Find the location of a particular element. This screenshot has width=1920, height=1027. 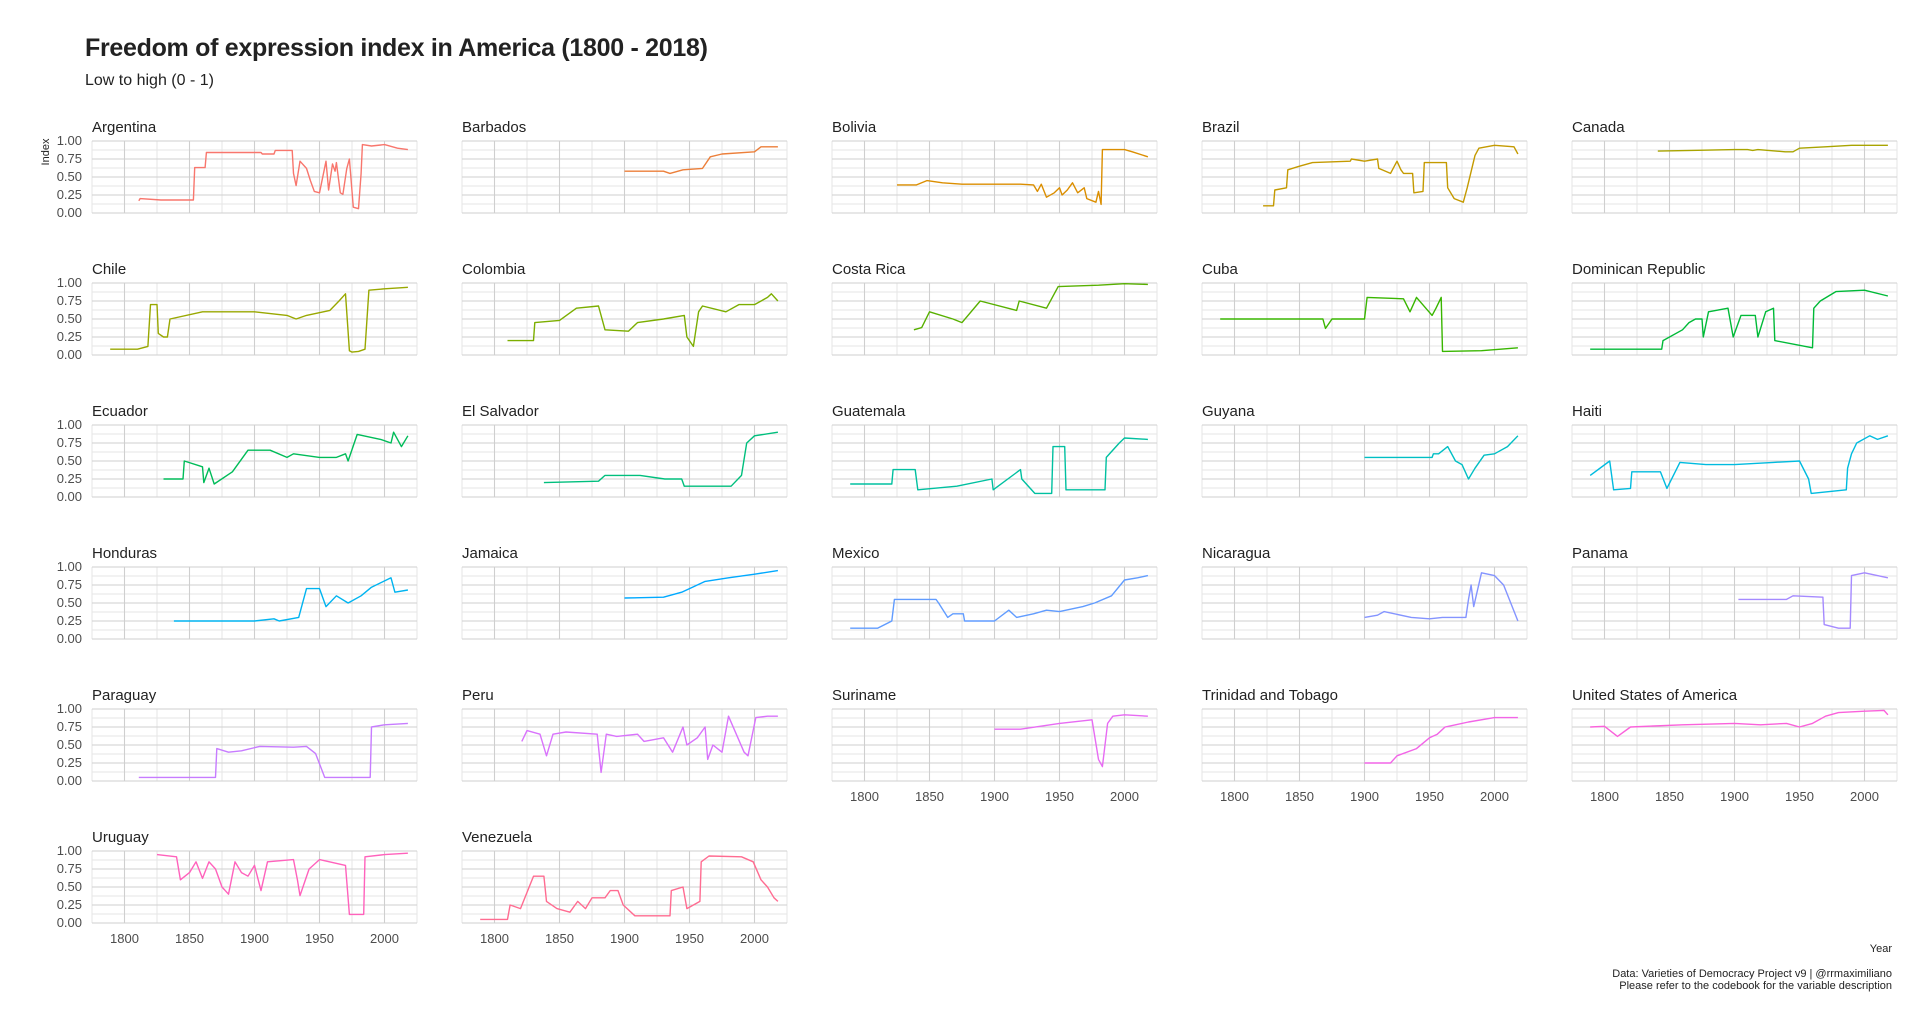

facet-panel: Honduras 0.00 0.25 0.50 0.75 1.00 is located at coordinates (237, 595).